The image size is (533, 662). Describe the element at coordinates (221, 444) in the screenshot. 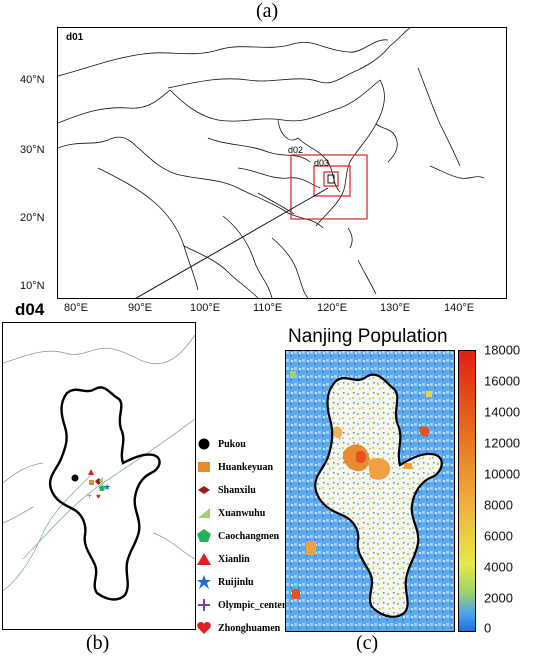

I see `legend-item-pukou: Pukou` at that location.